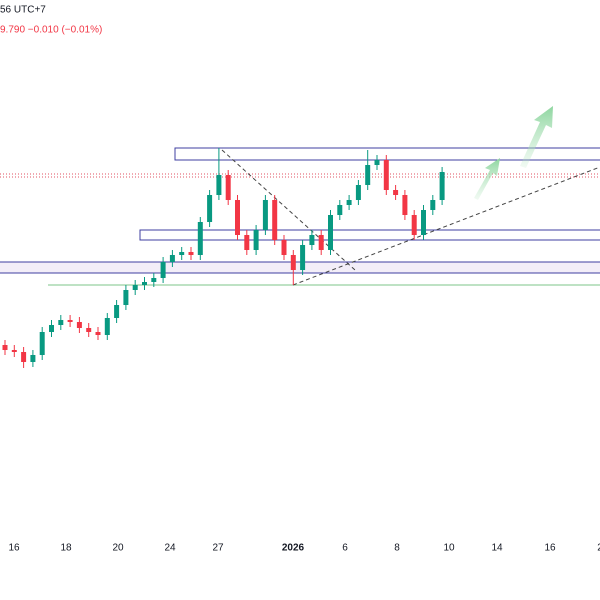 Image resolution: width=600 pixels, height=600 pixels. What do you see at coordinates (369, 235) in the screenshot?
I see `support-zone` at bounding box center [369, 235].